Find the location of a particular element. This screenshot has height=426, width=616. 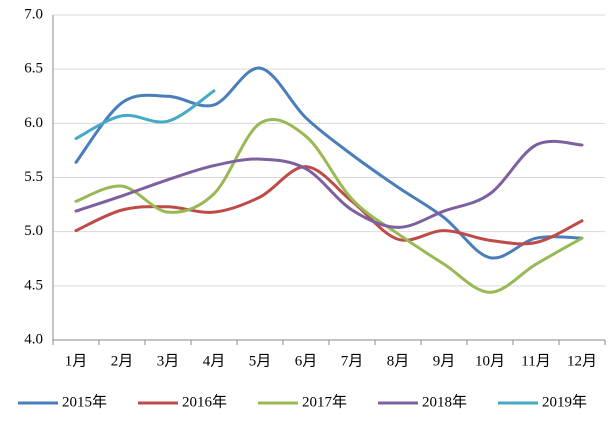

x-tick-label: 12月 is located at coordinates (582, 361).